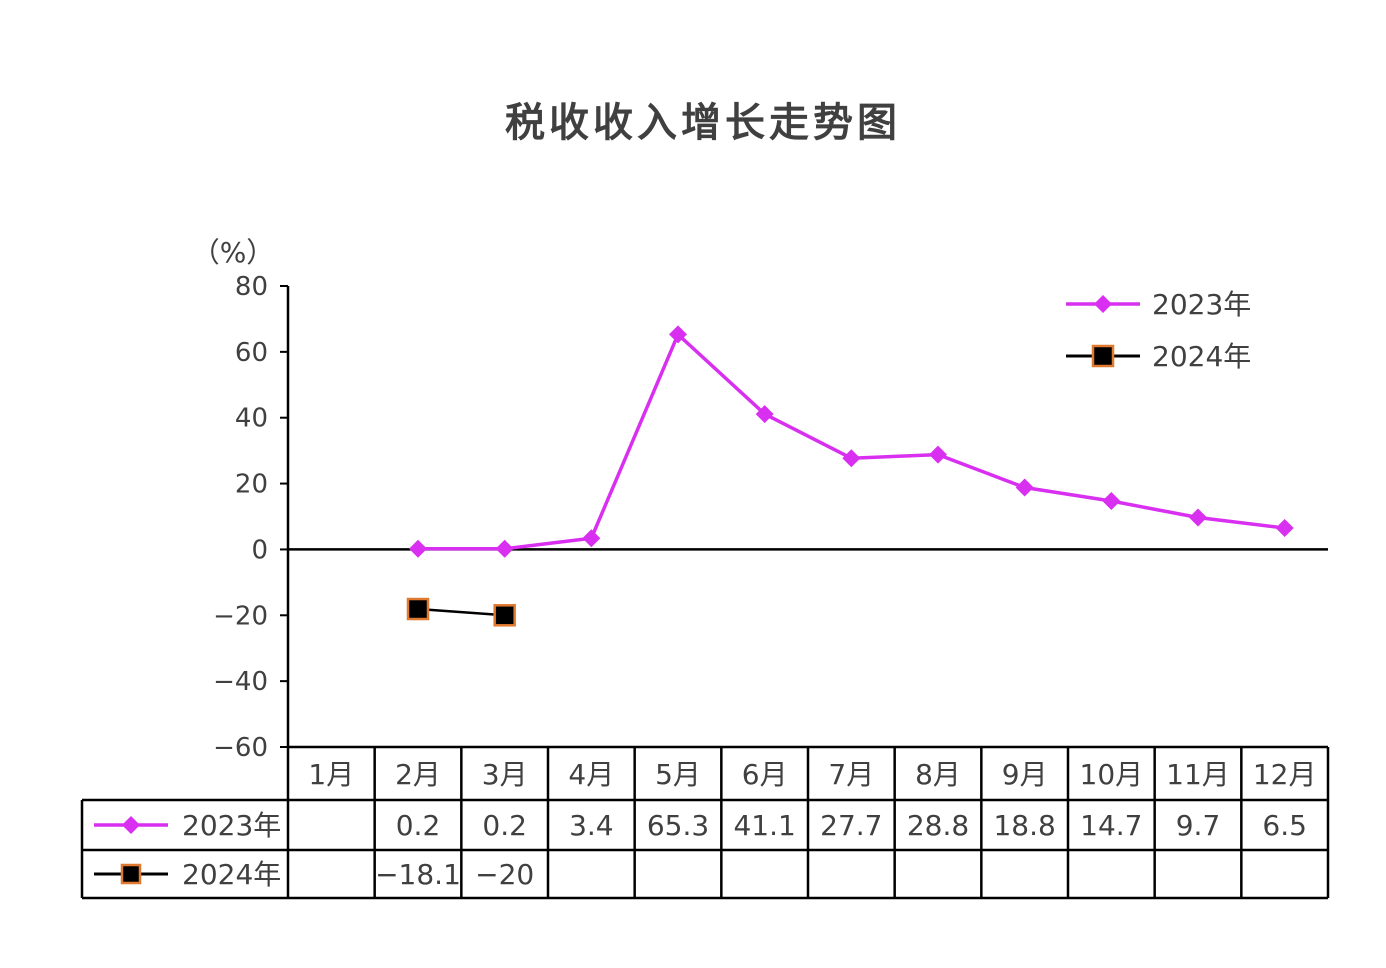 This screenshot has width=1386, height=968. What do you see at coordinates (1198, 774) in the screenshot?
I see `x-tick-label: 11月` at bounding box center [1198, 774].